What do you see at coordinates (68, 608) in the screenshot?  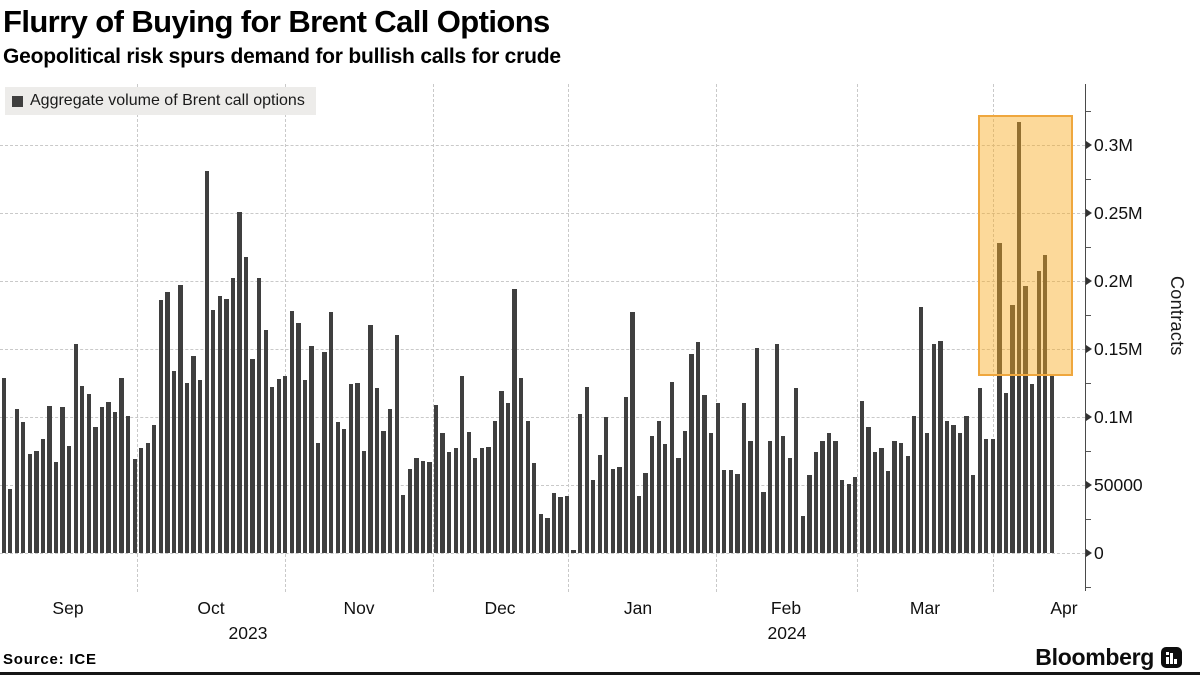 I see `x-axis-month-label: Sep` at bounding box center [68, 608].